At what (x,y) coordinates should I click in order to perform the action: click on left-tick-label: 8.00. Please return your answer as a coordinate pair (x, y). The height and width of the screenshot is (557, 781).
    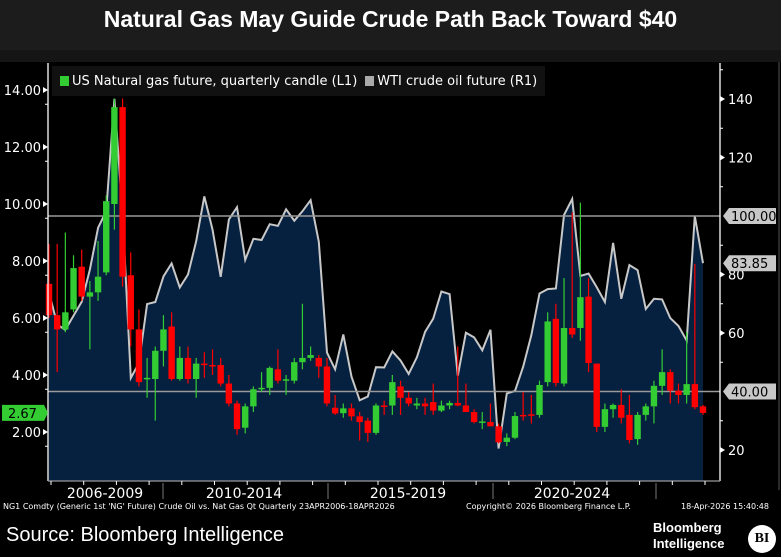
    Looking at the image, I should click on (26, 262).